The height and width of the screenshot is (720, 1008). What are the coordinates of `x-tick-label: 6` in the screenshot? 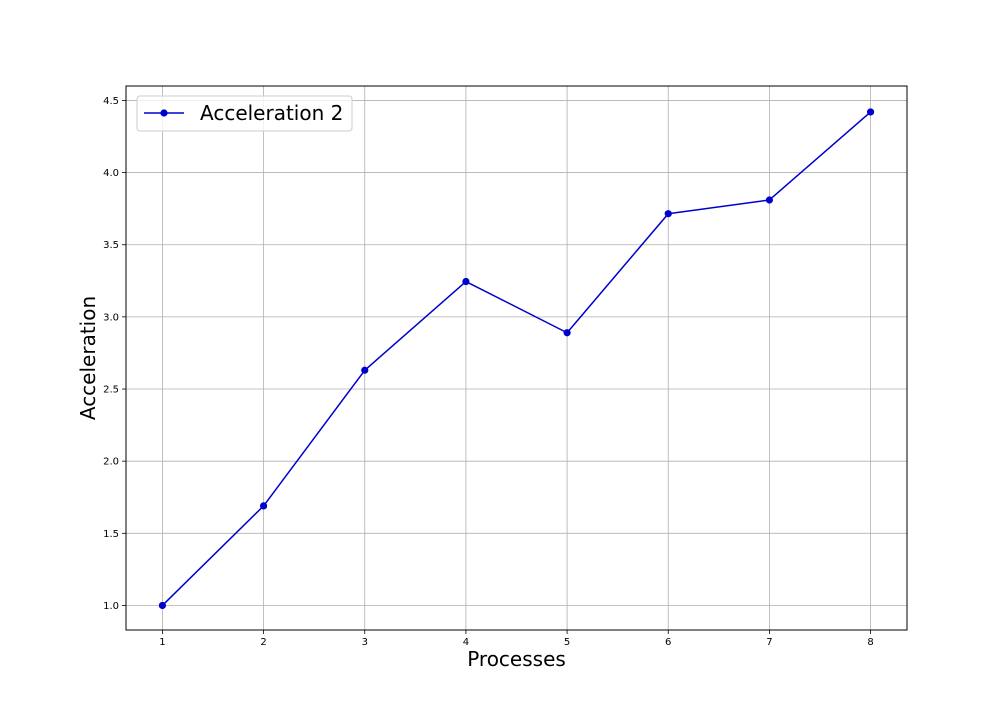 It's located at (668, 642).